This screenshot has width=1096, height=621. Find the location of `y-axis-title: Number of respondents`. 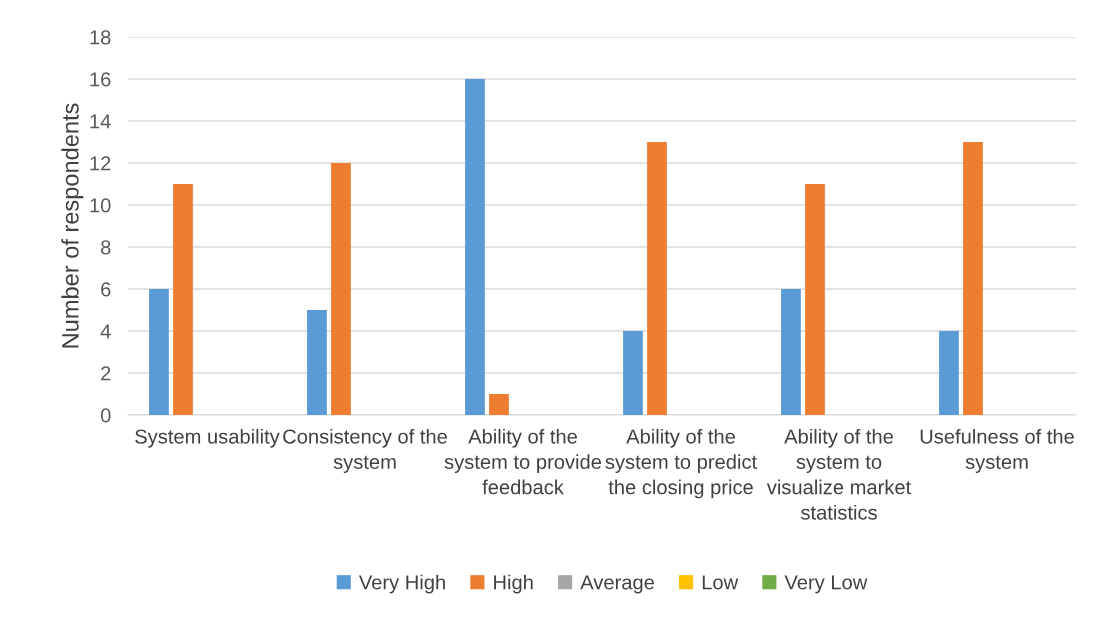

y-axis-title: Number of respondents is located at coordinates (72, 225).